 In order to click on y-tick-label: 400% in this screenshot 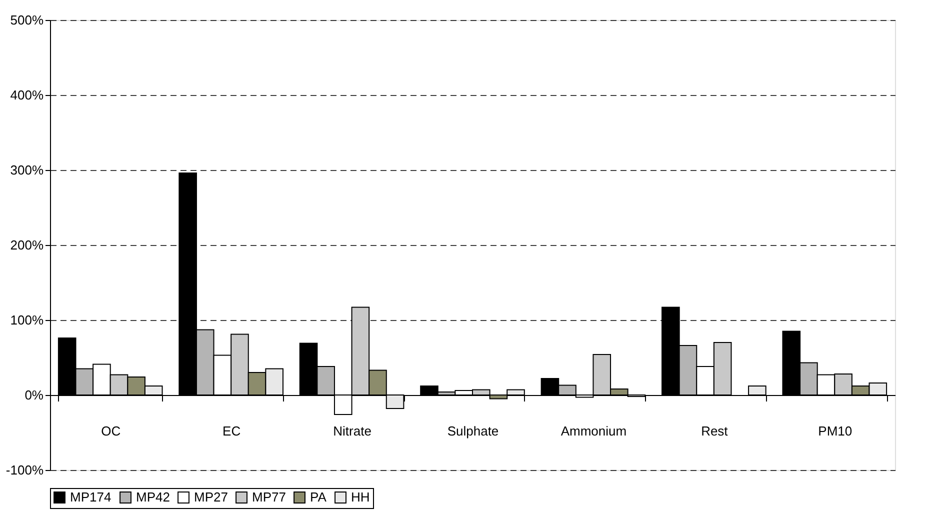, I will do `click(27, 95)`.